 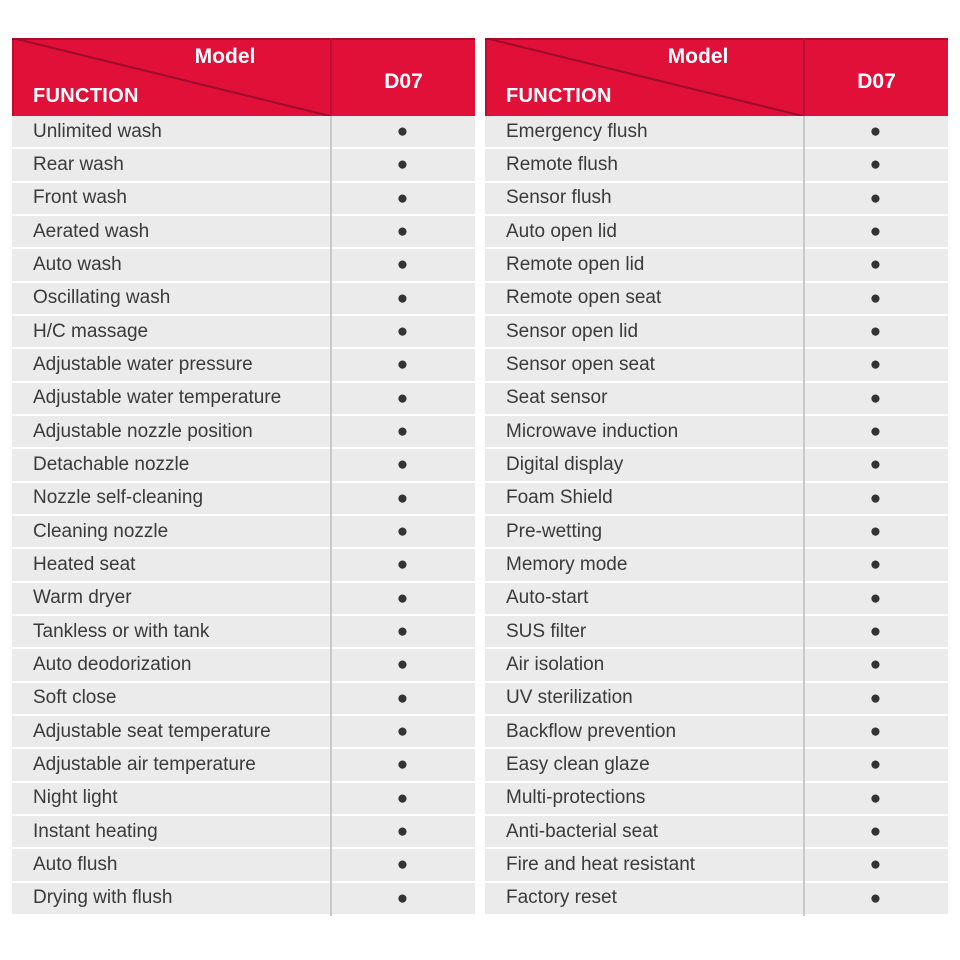 What do you see at coordinates (557, 398) in the screenshot?
I see `function-label: Seat sensor` at bounding box center [557, 398].